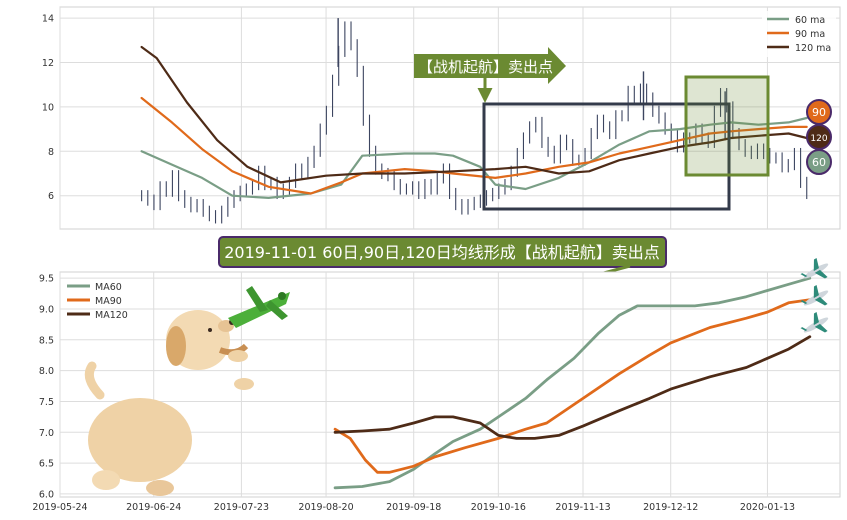 Image resolution: width=847 pixels, height=520 pixels. I want to click on badge-60-circle, so click(819, 162).